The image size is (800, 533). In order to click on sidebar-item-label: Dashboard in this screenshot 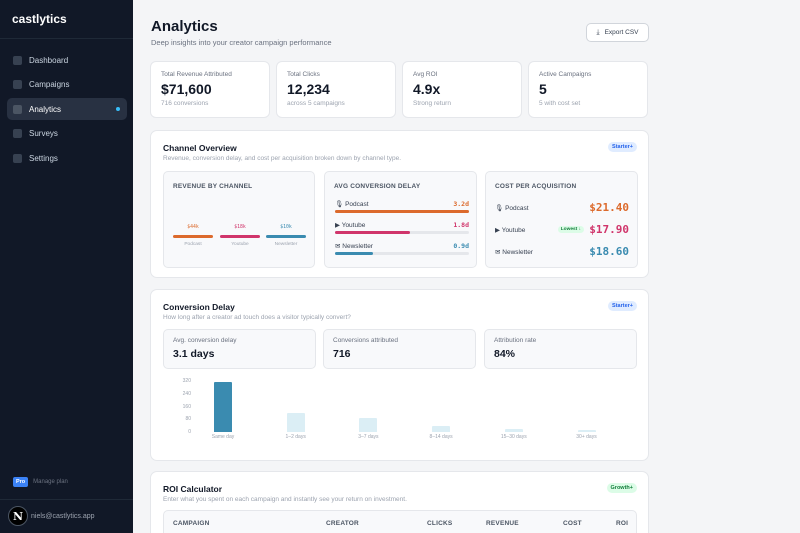, I will do `click(49, 60)`.